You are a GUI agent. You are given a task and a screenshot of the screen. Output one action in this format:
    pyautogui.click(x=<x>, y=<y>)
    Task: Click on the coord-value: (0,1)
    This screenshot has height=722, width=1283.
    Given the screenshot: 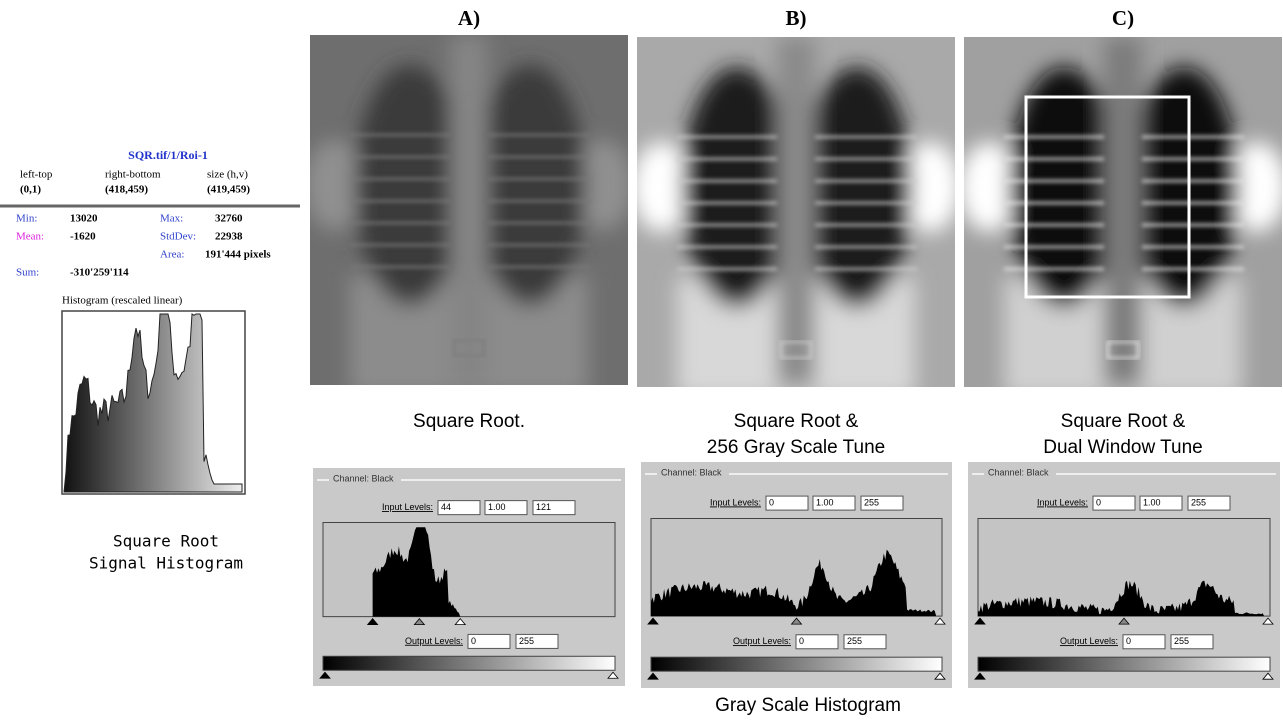 What is the action you would take?
    pyautogui.click(x=30, y=190)
    